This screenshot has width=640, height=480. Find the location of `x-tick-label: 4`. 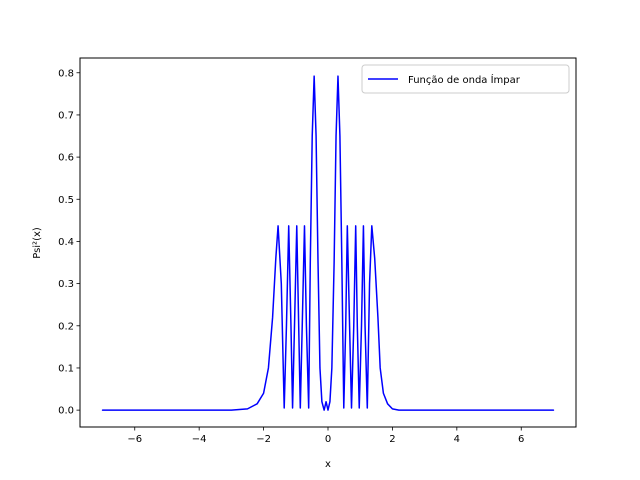

x-tick-label: 4 is located at coordinates (457, 439).